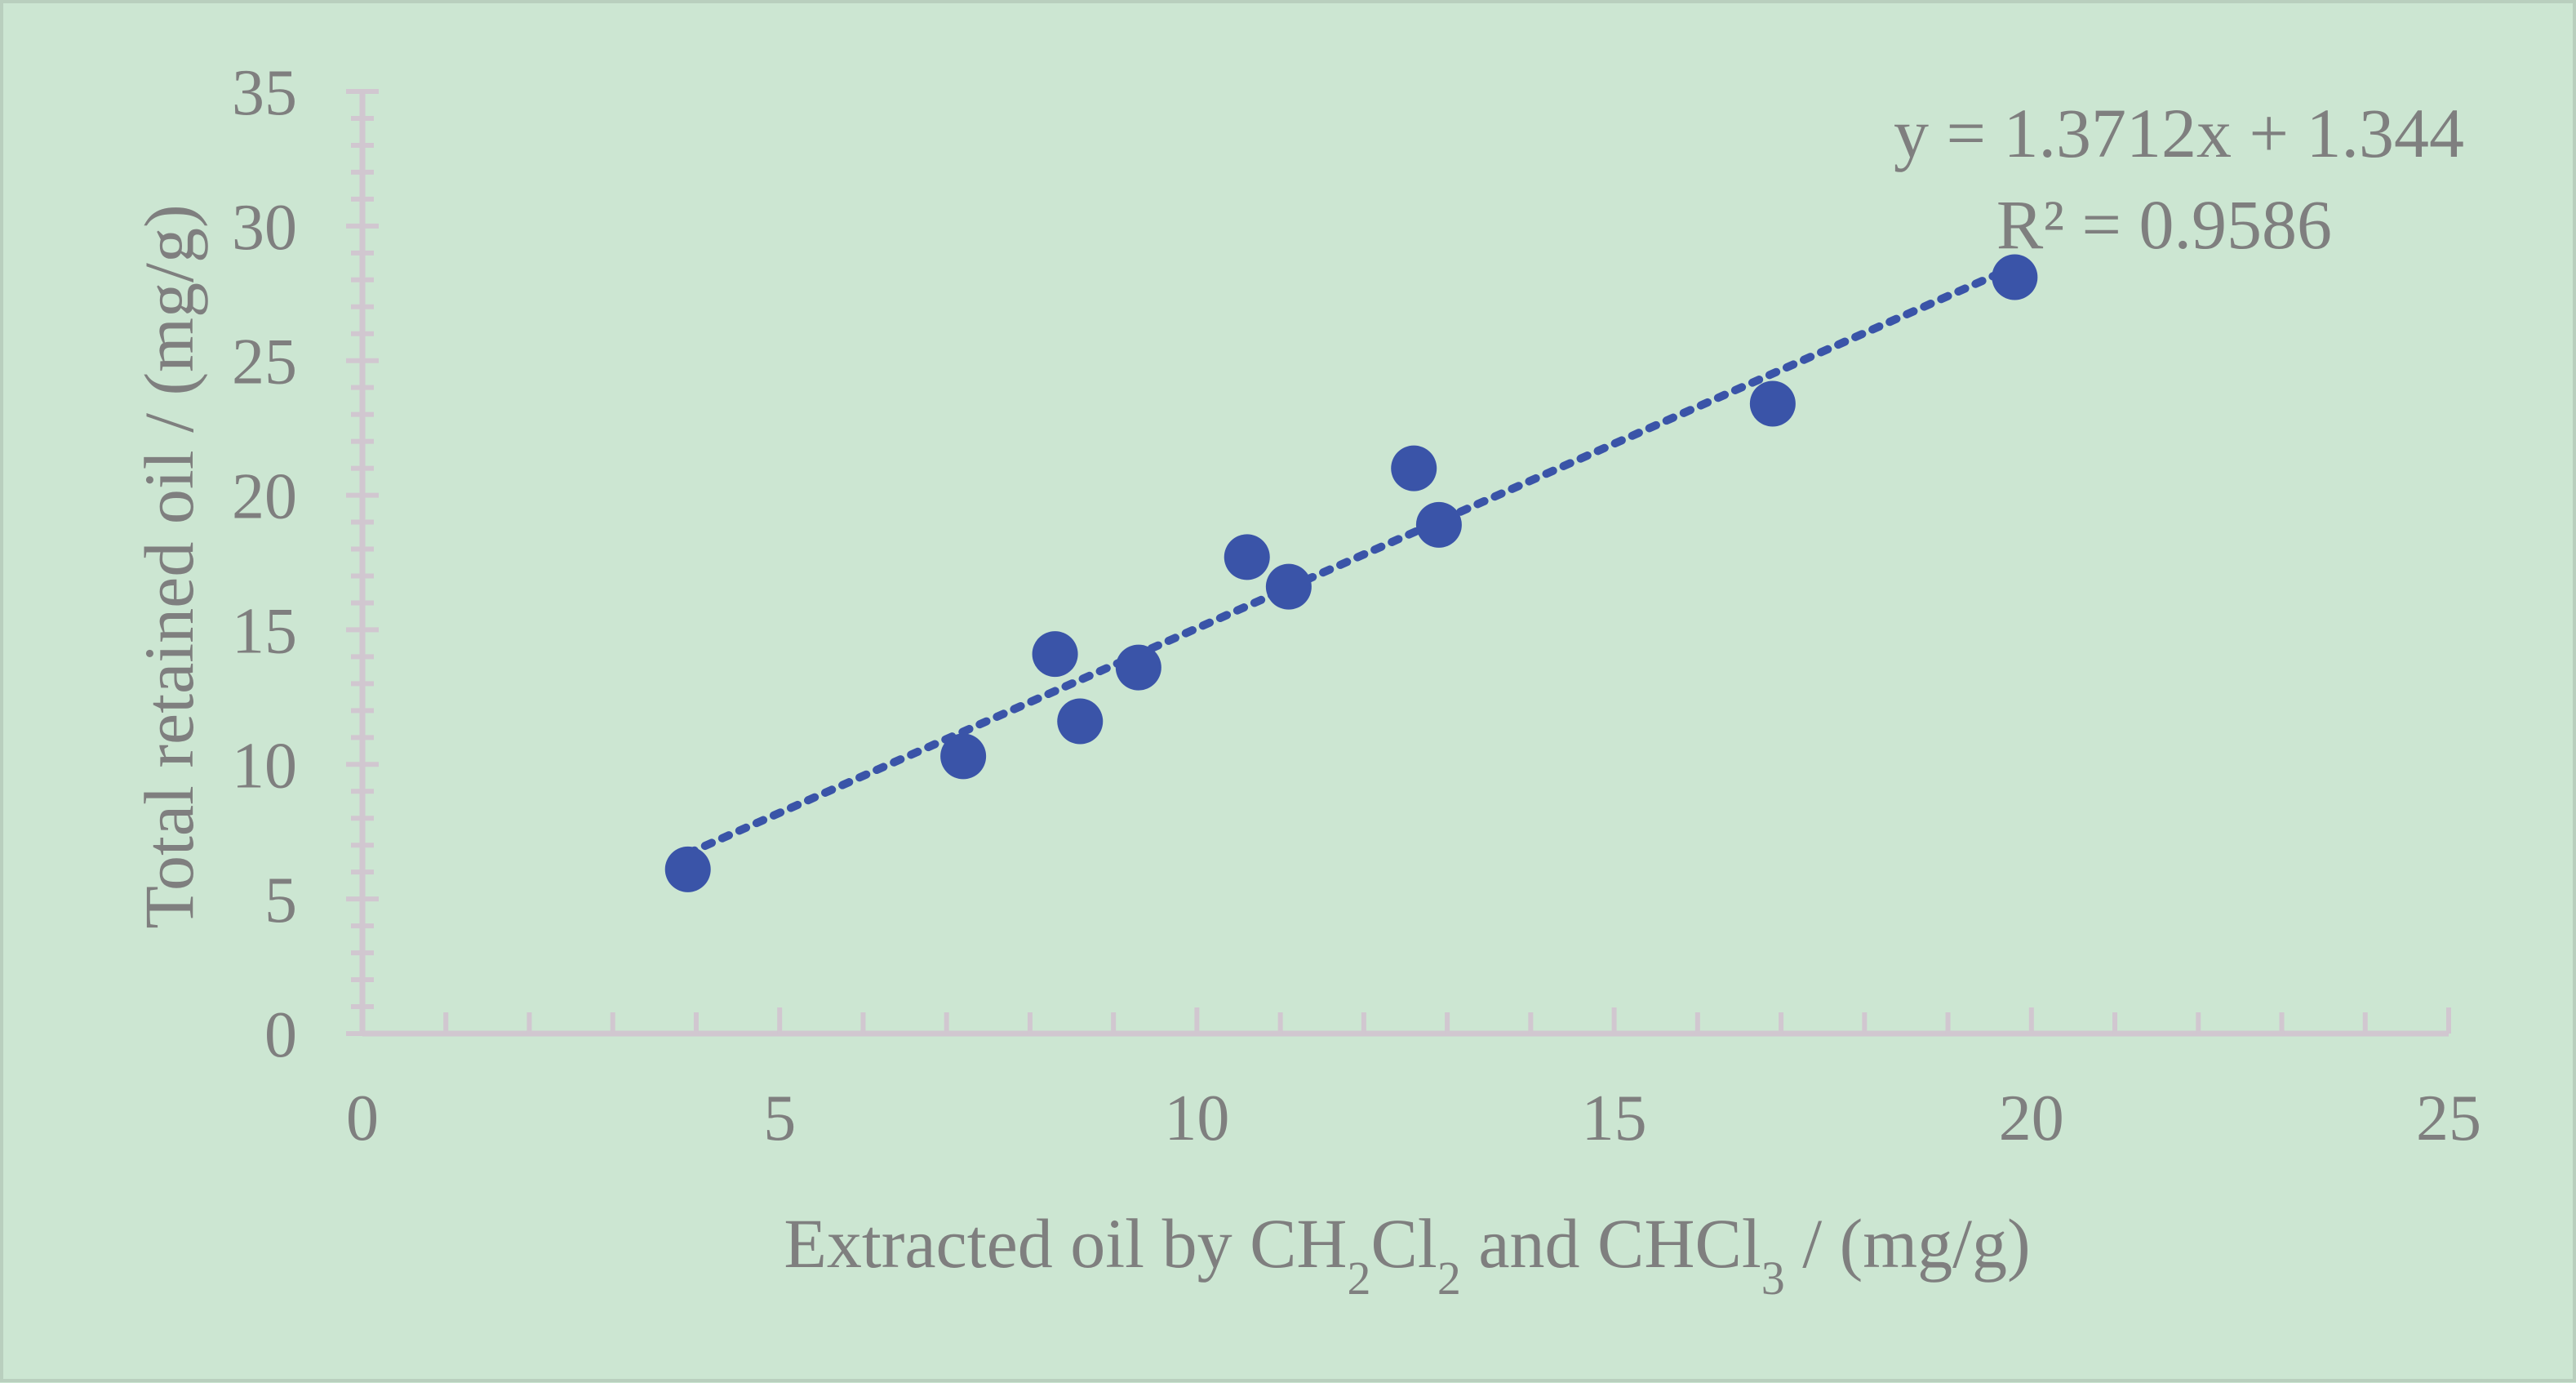 This screenshot has height=1383, width=2576. What do you see at coordinates (264, 93) in the screenshot?
I see `y-tick-label: 35` at bounding box center [264, 93].